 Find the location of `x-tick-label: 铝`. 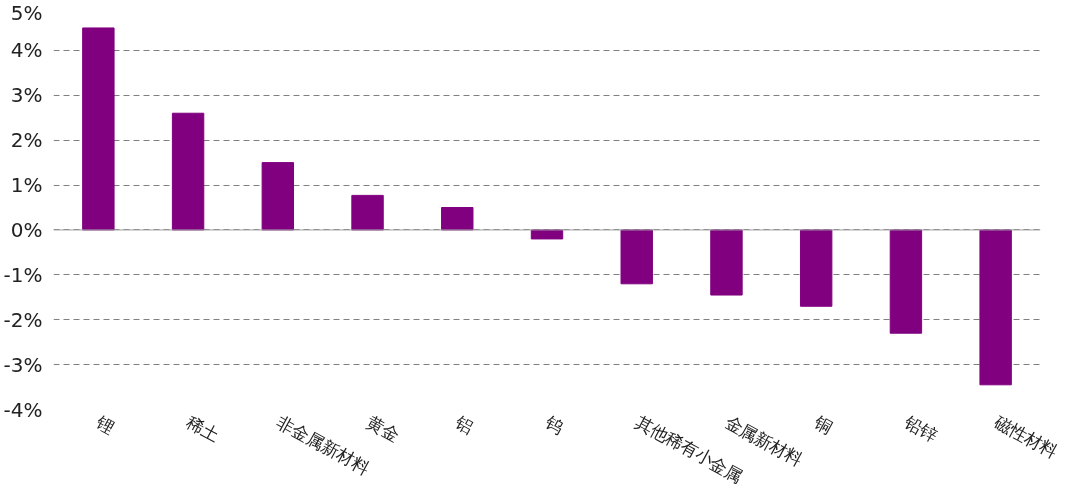

x-tick-label: 铝 is located at coordinates (464, 424).